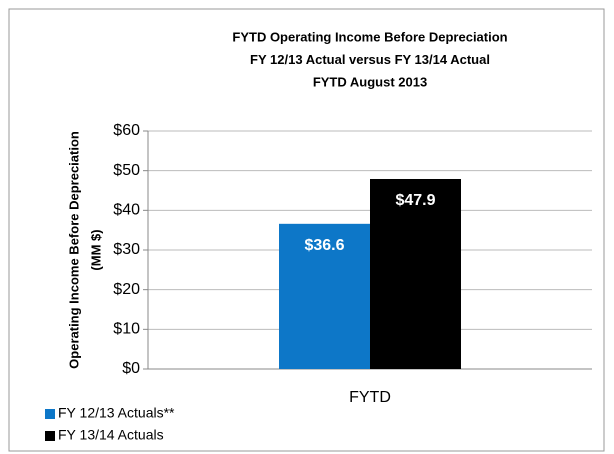 The height and width of the screenshot is (454, 614). Describe the element at coordinates (370, 59) in the screenshot. I see `chart-title: FY 12/13 Actual versus FY 13/14 Actual` at that location.